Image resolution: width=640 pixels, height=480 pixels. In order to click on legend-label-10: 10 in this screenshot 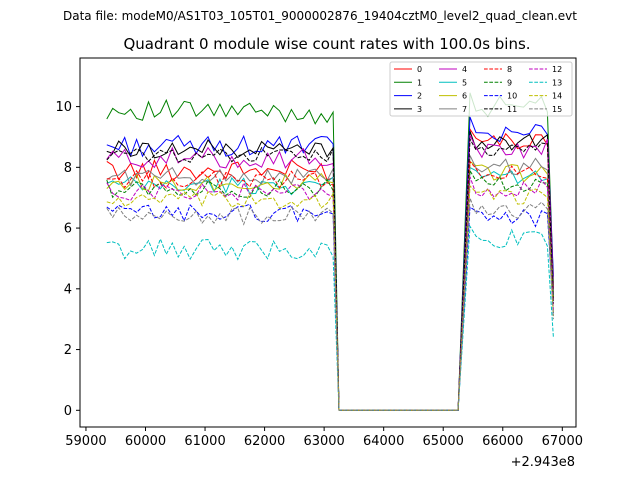, I will do `click(512, 96)`.